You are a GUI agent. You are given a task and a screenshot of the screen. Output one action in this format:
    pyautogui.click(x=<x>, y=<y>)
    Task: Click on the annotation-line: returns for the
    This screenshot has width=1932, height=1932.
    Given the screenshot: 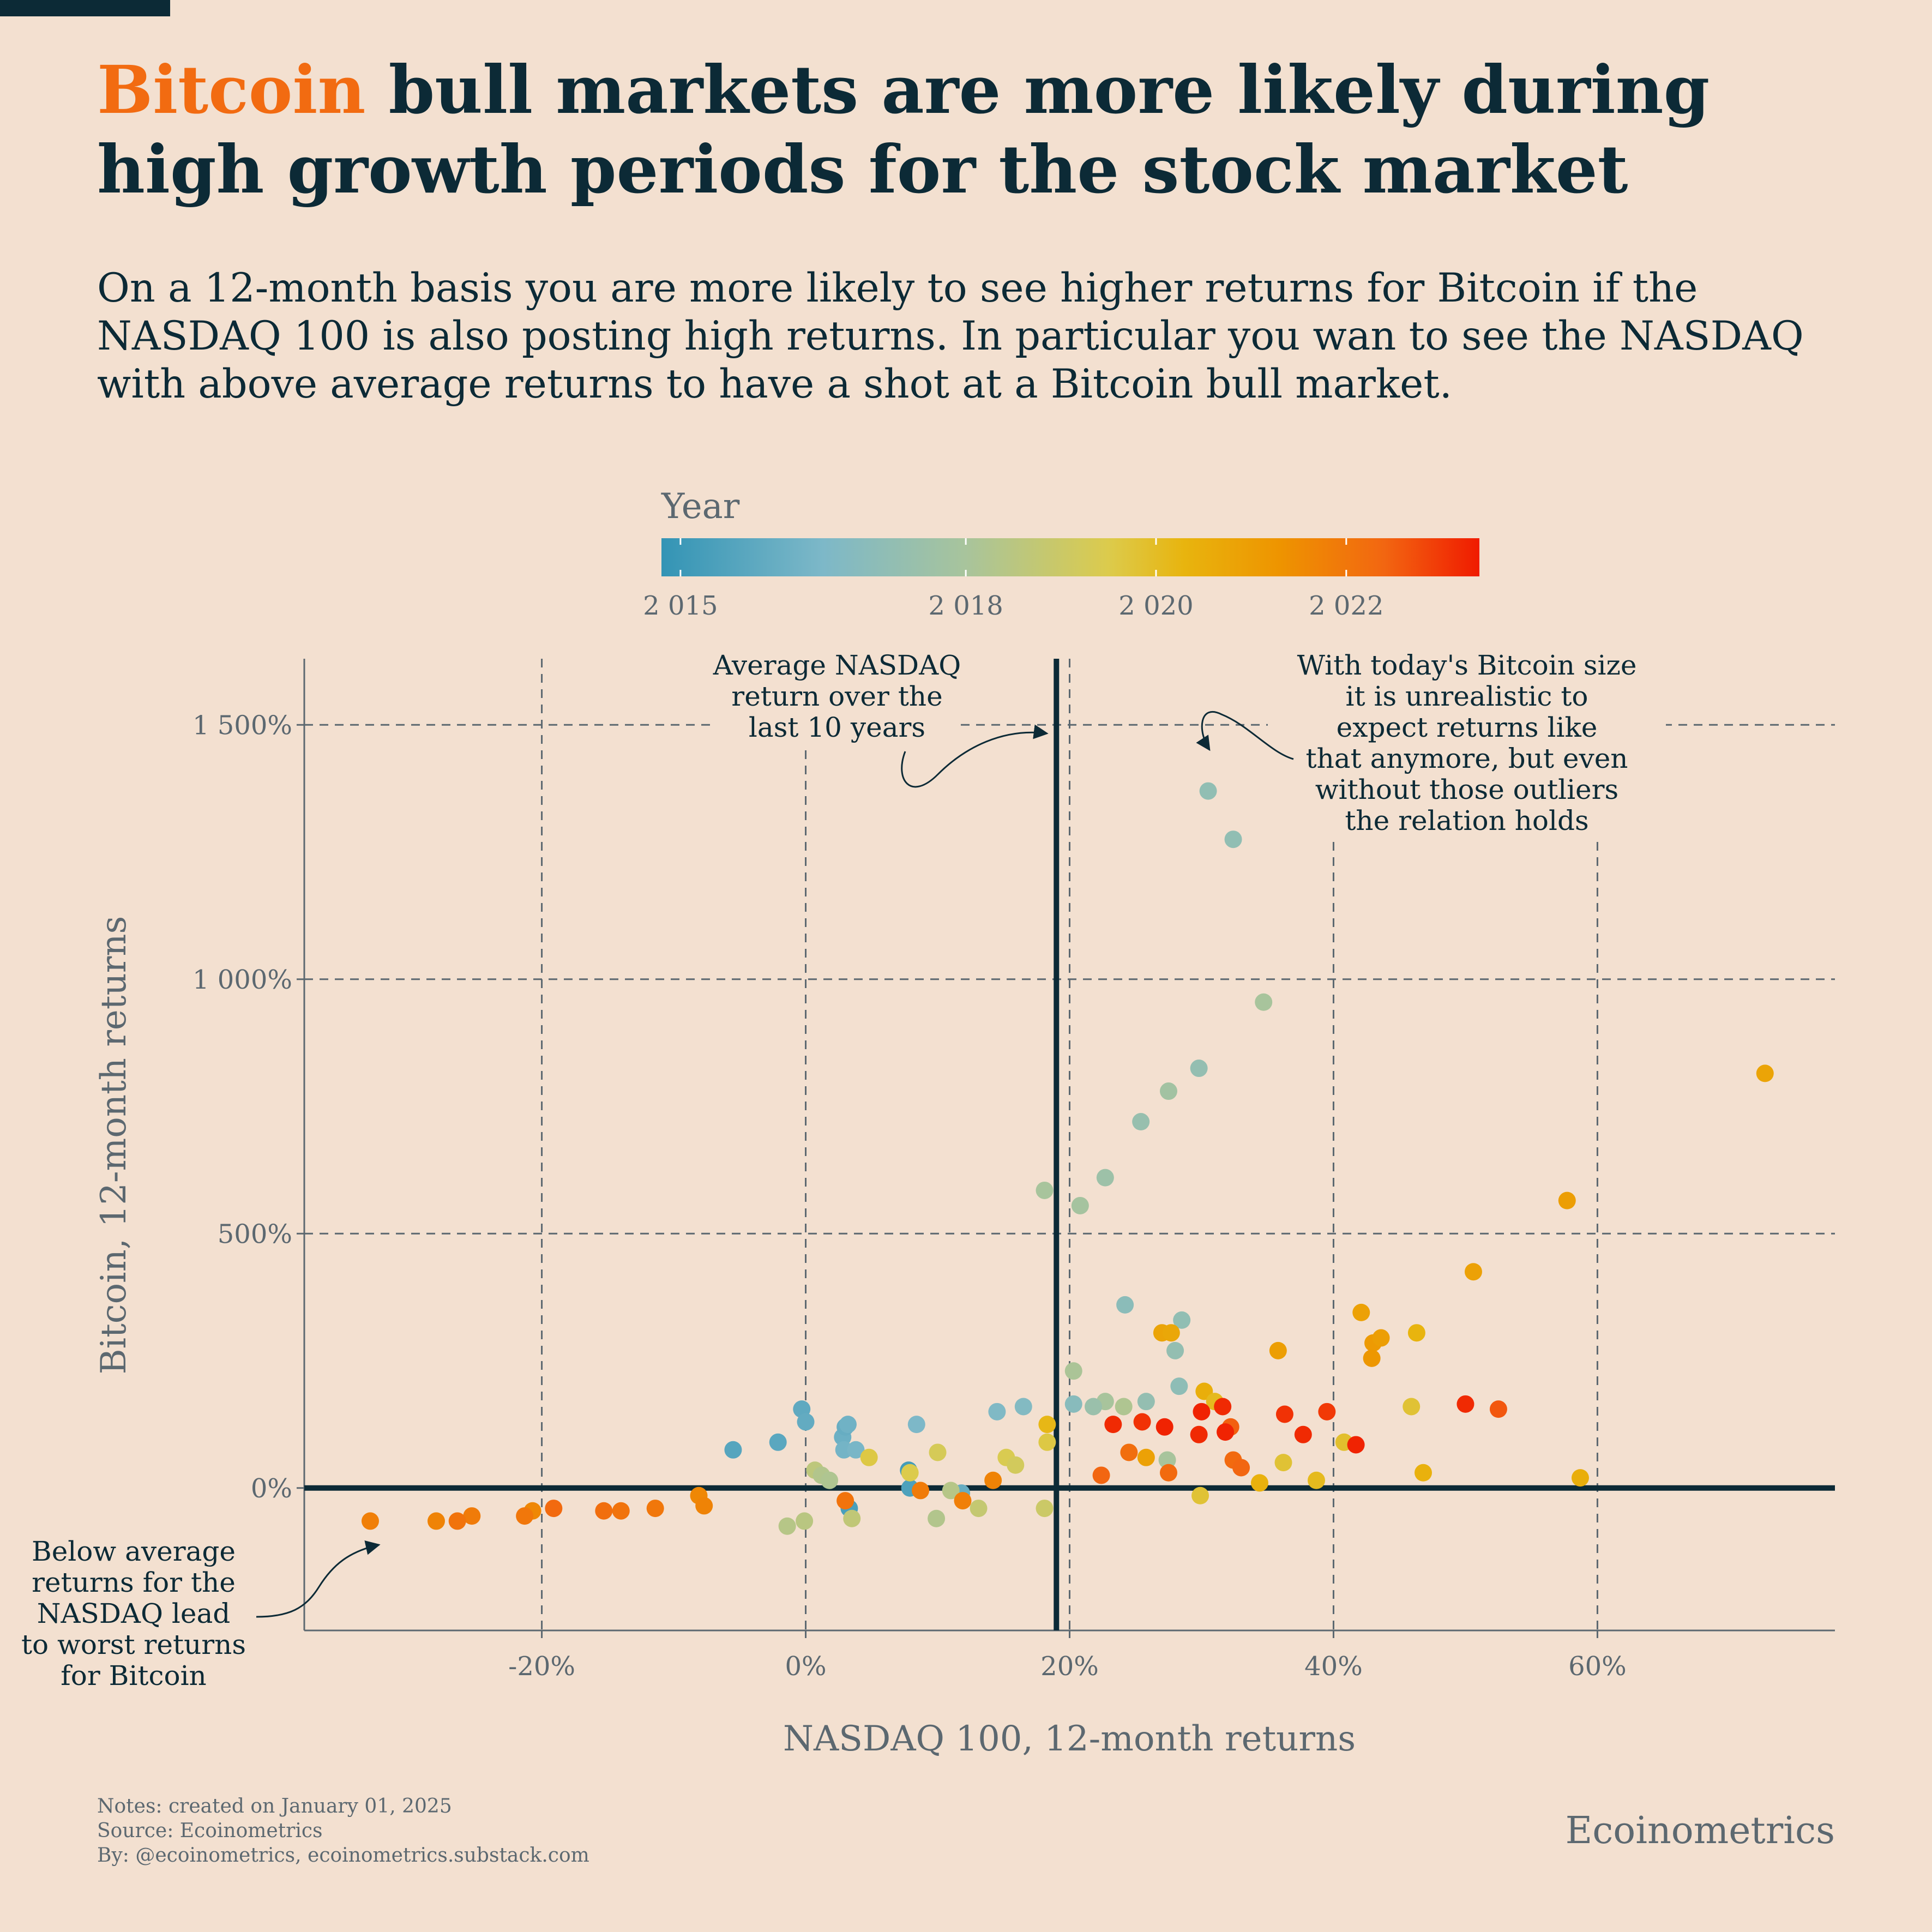 What is the action you would take?
    pyautogui.click(x=134, y=1582)
    